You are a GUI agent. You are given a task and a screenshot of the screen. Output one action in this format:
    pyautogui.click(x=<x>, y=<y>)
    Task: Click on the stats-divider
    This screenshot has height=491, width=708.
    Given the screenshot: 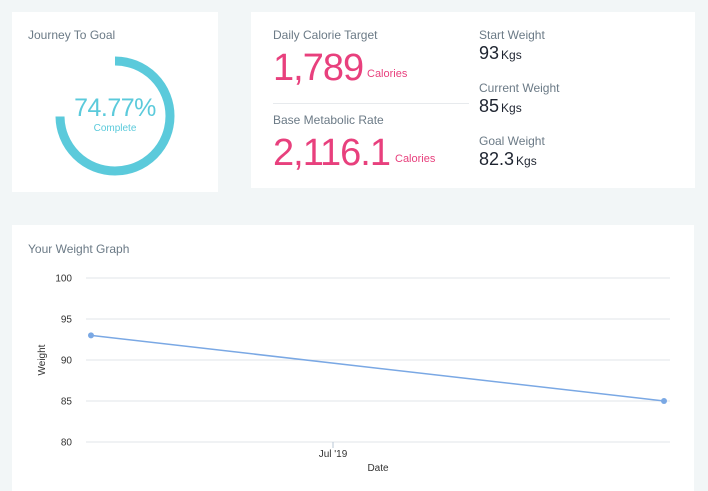 What is the action you would take?
    pyautogui.click(x=371, y=103)
    